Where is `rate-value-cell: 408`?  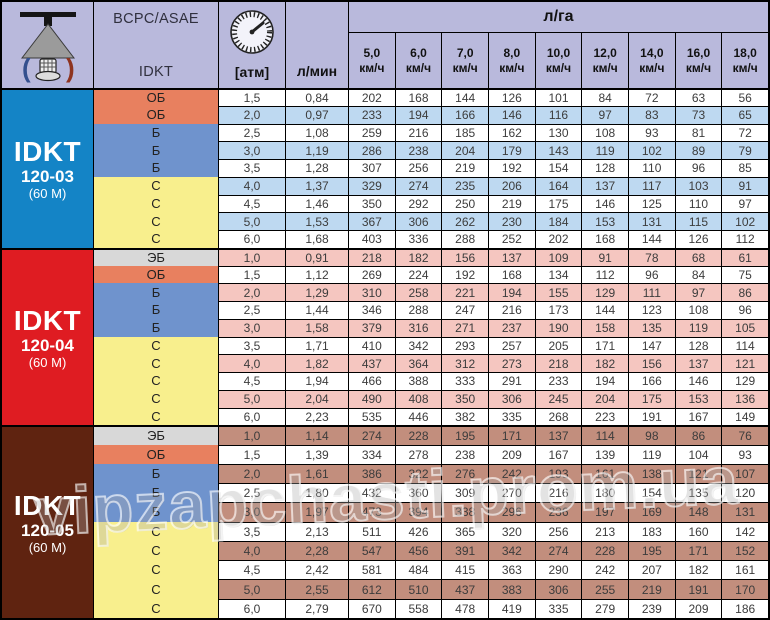 rate-value-cell: 408 is located at coordinates (418, 398).